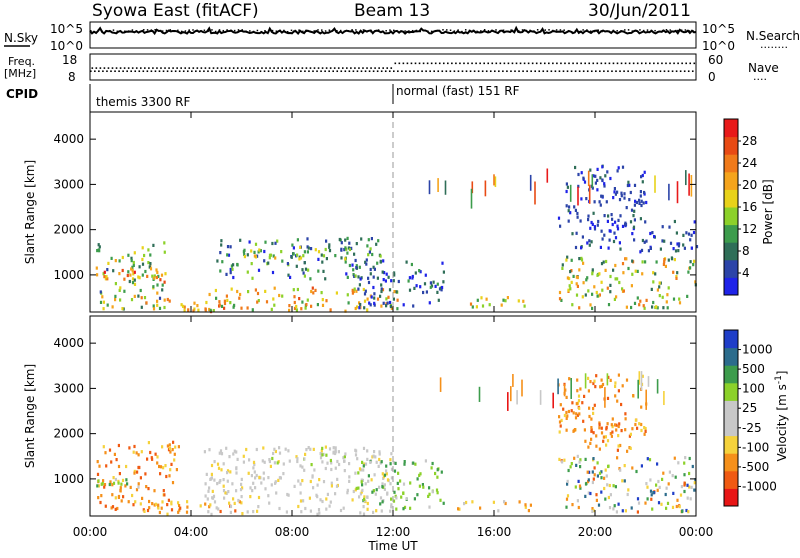 Image resolution: width=800 pixels, height=558 pixels. I want to click on nave-label: Nave, so click(763, 68).